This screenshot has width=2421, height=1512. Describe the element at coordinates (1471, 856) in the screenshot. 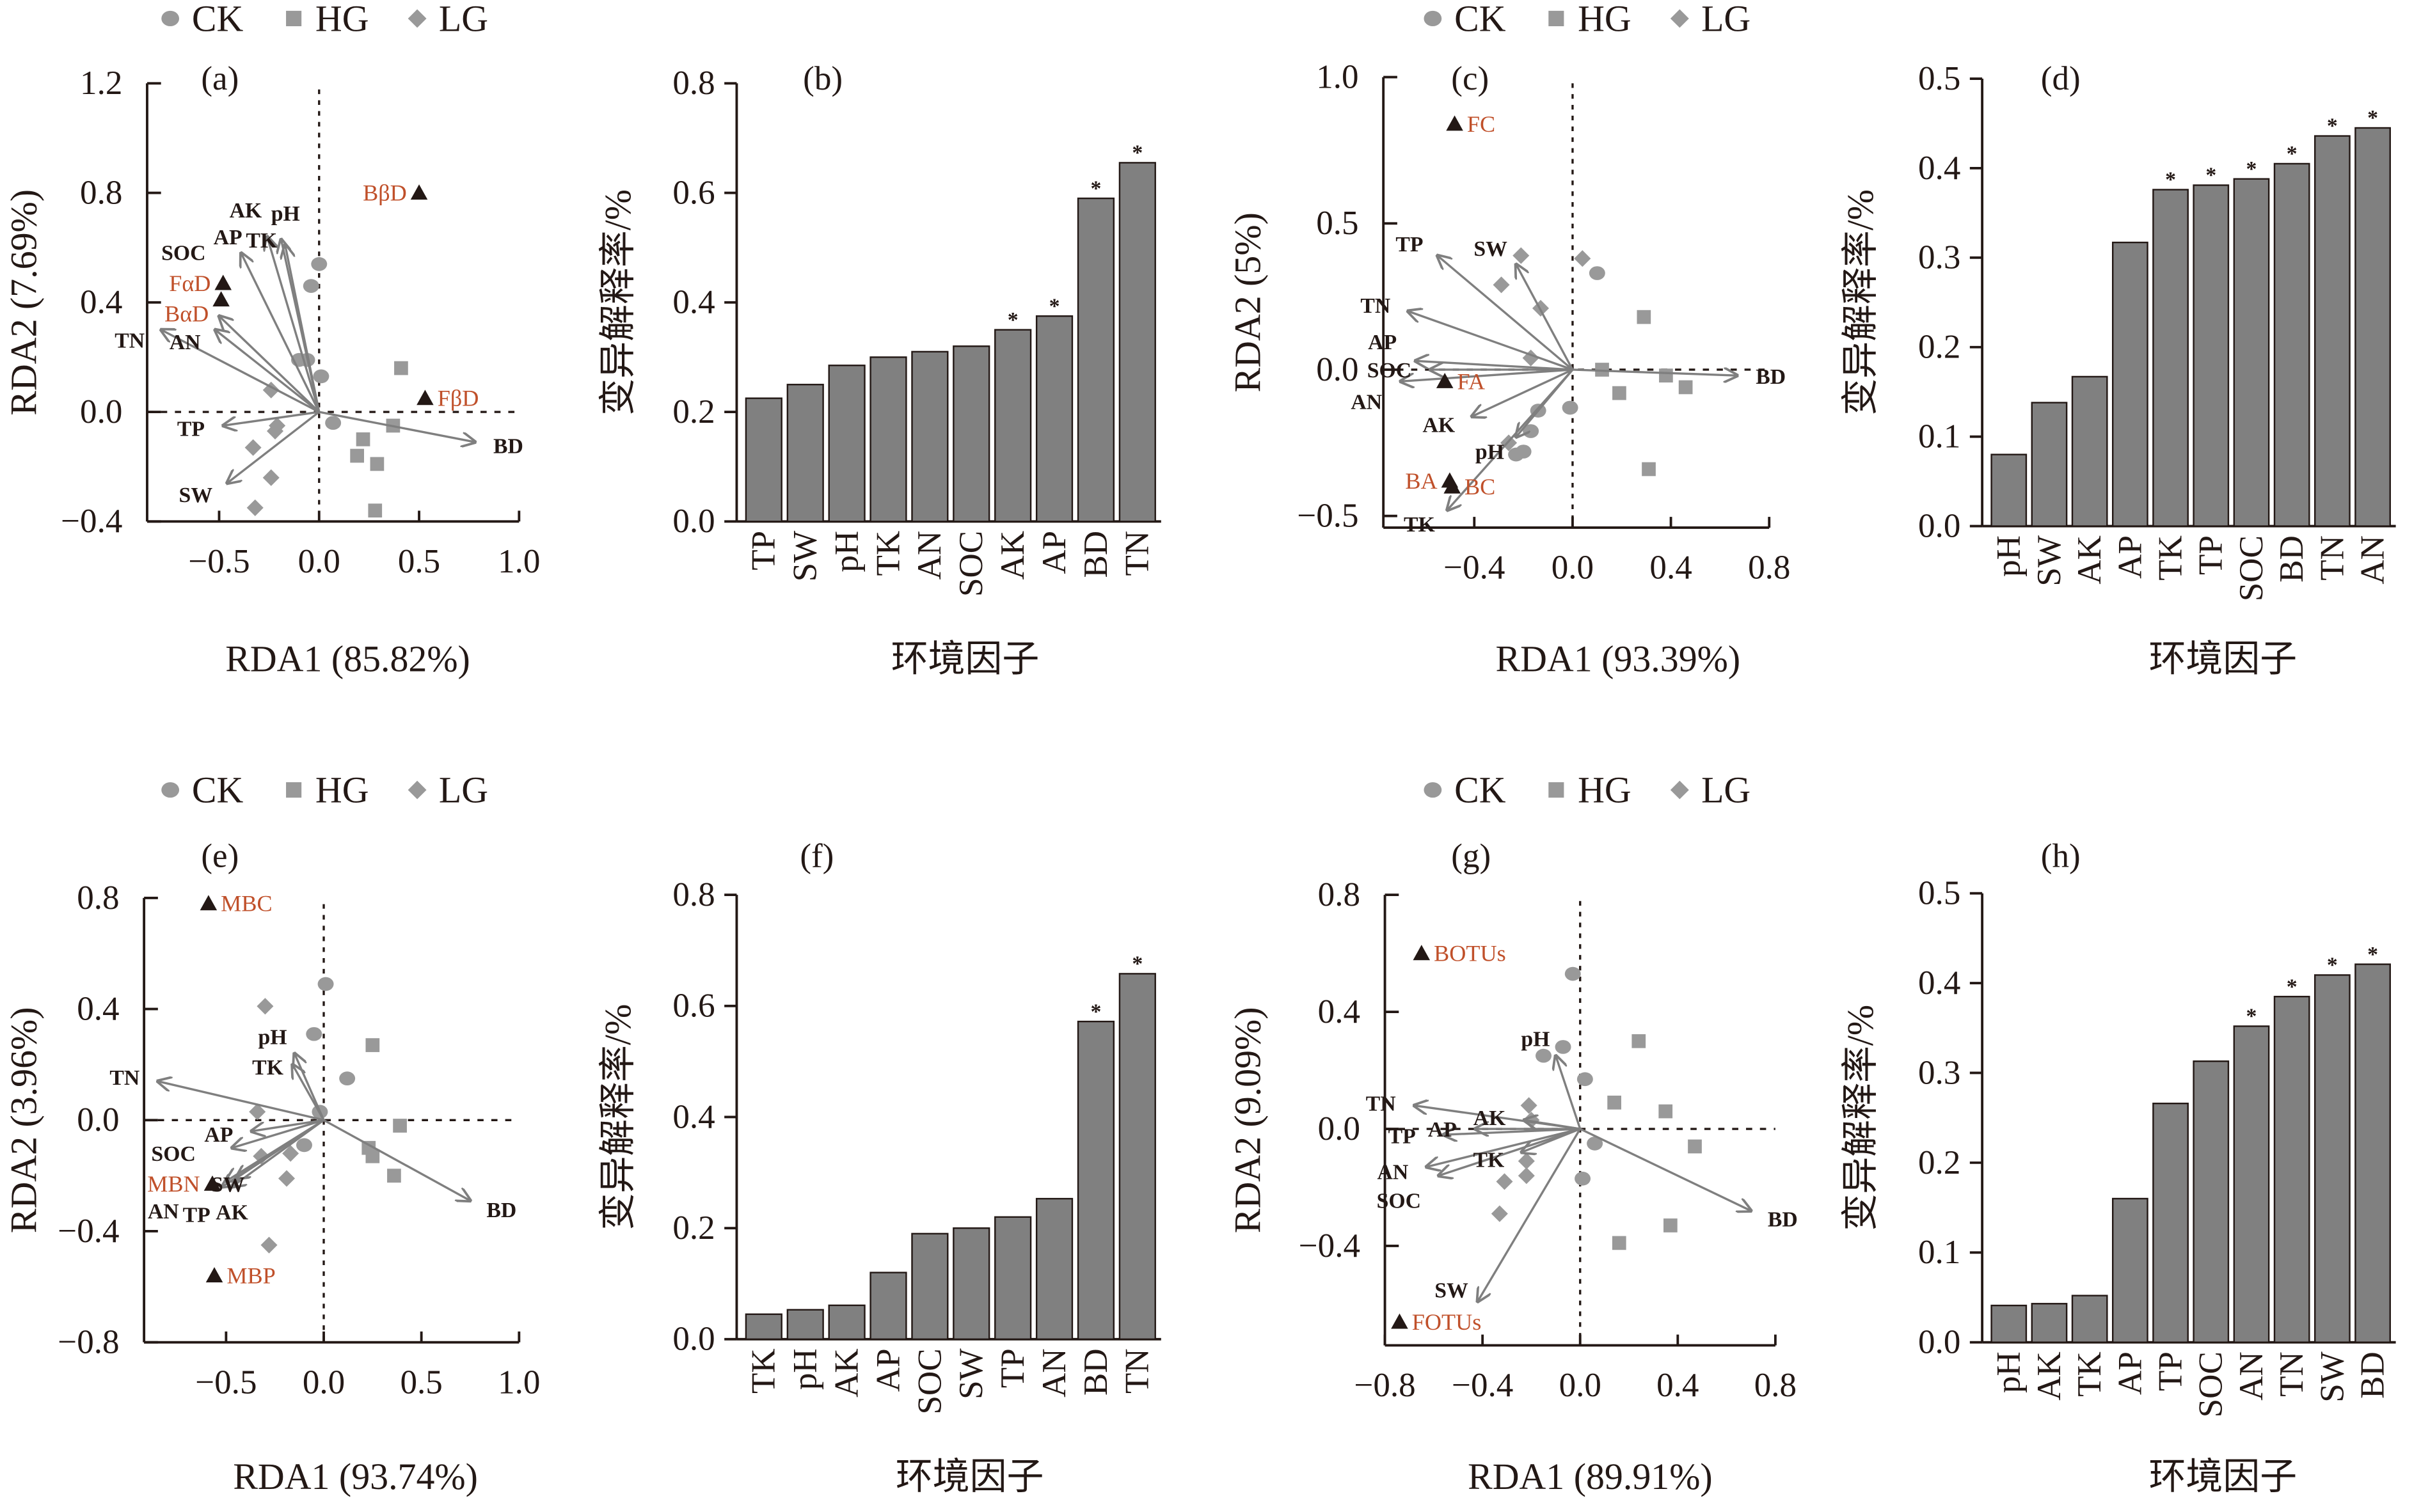

I see `panel-label: (g)` at that location.